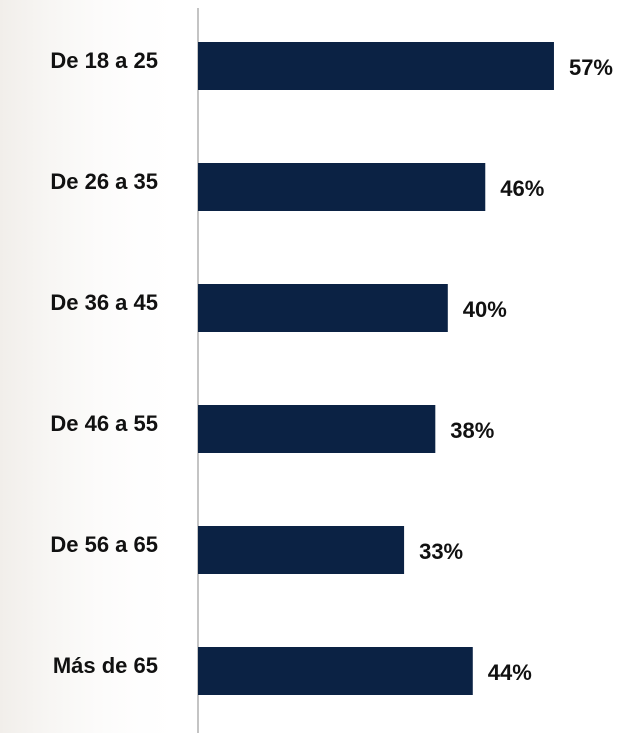 This screenshot has width=641, height=733. What do you see at coordinates (522, 188) in the screenshot?
I see `value-label: 46%` at bounding box center [522, 188].